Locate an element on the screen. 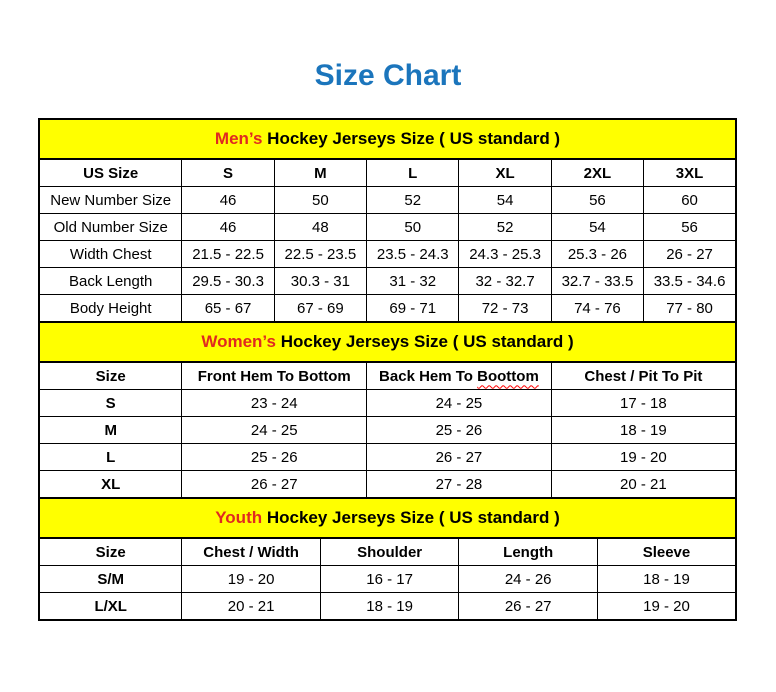 This screenshot has width=776, height=692. column-header-back-hem: Back Hem To Boottom is located at coordinates (459, 375).